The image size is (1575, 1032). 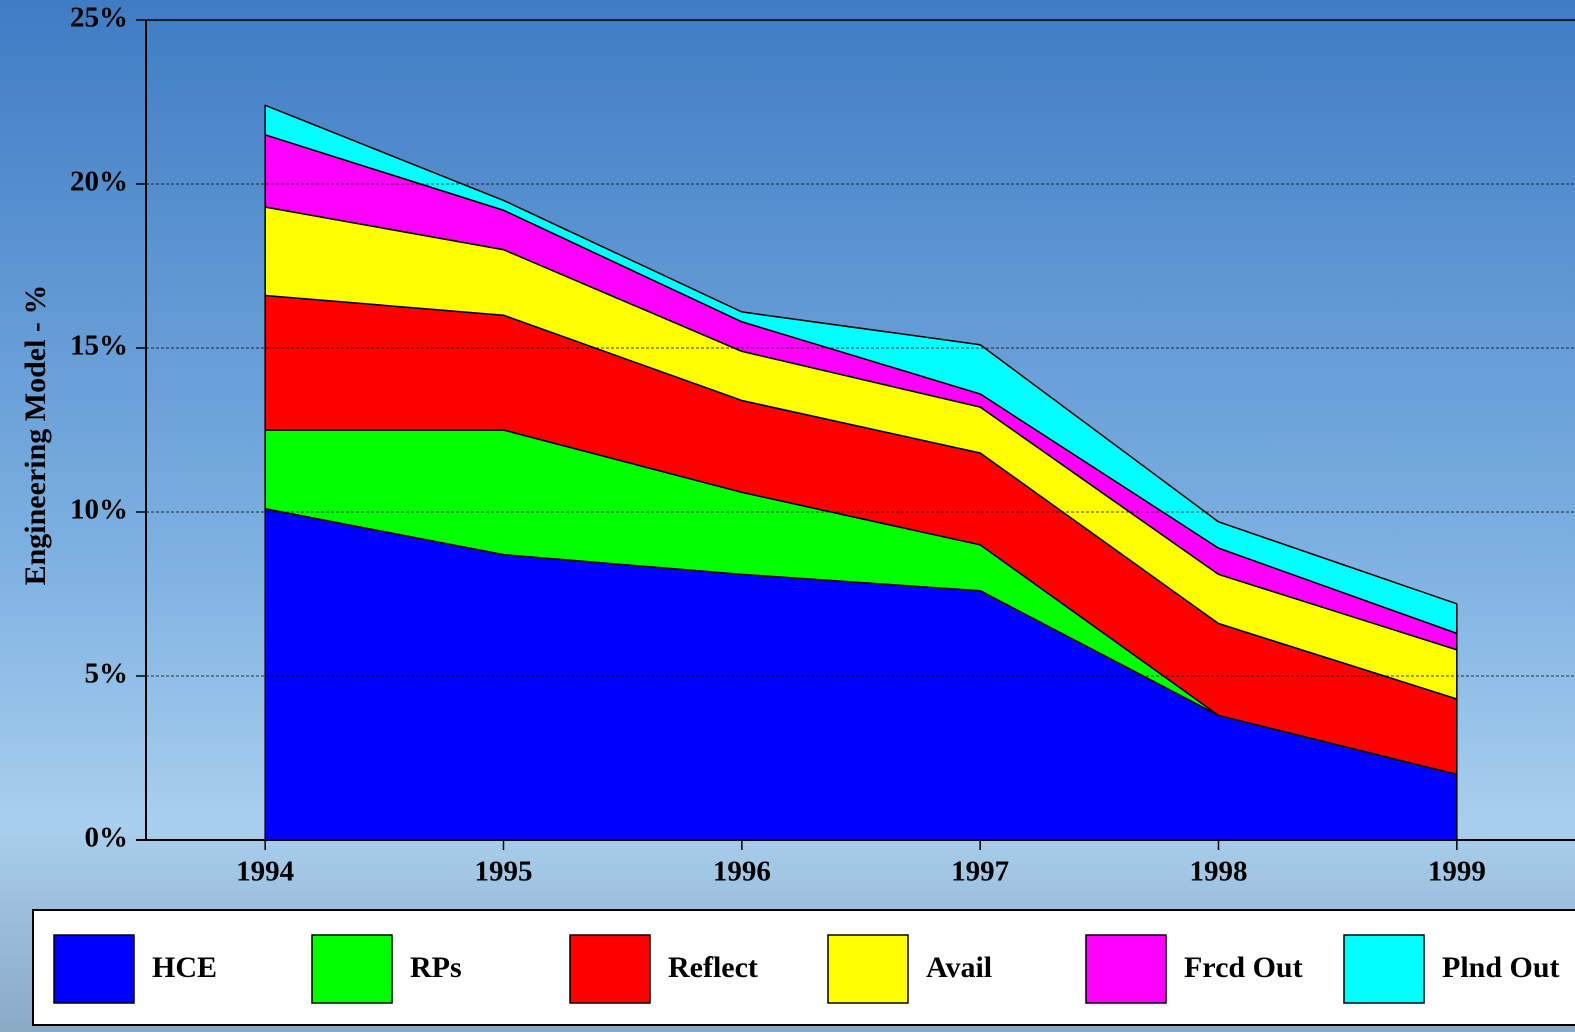 I want to click on legend-box, so click(x=803, y=967).